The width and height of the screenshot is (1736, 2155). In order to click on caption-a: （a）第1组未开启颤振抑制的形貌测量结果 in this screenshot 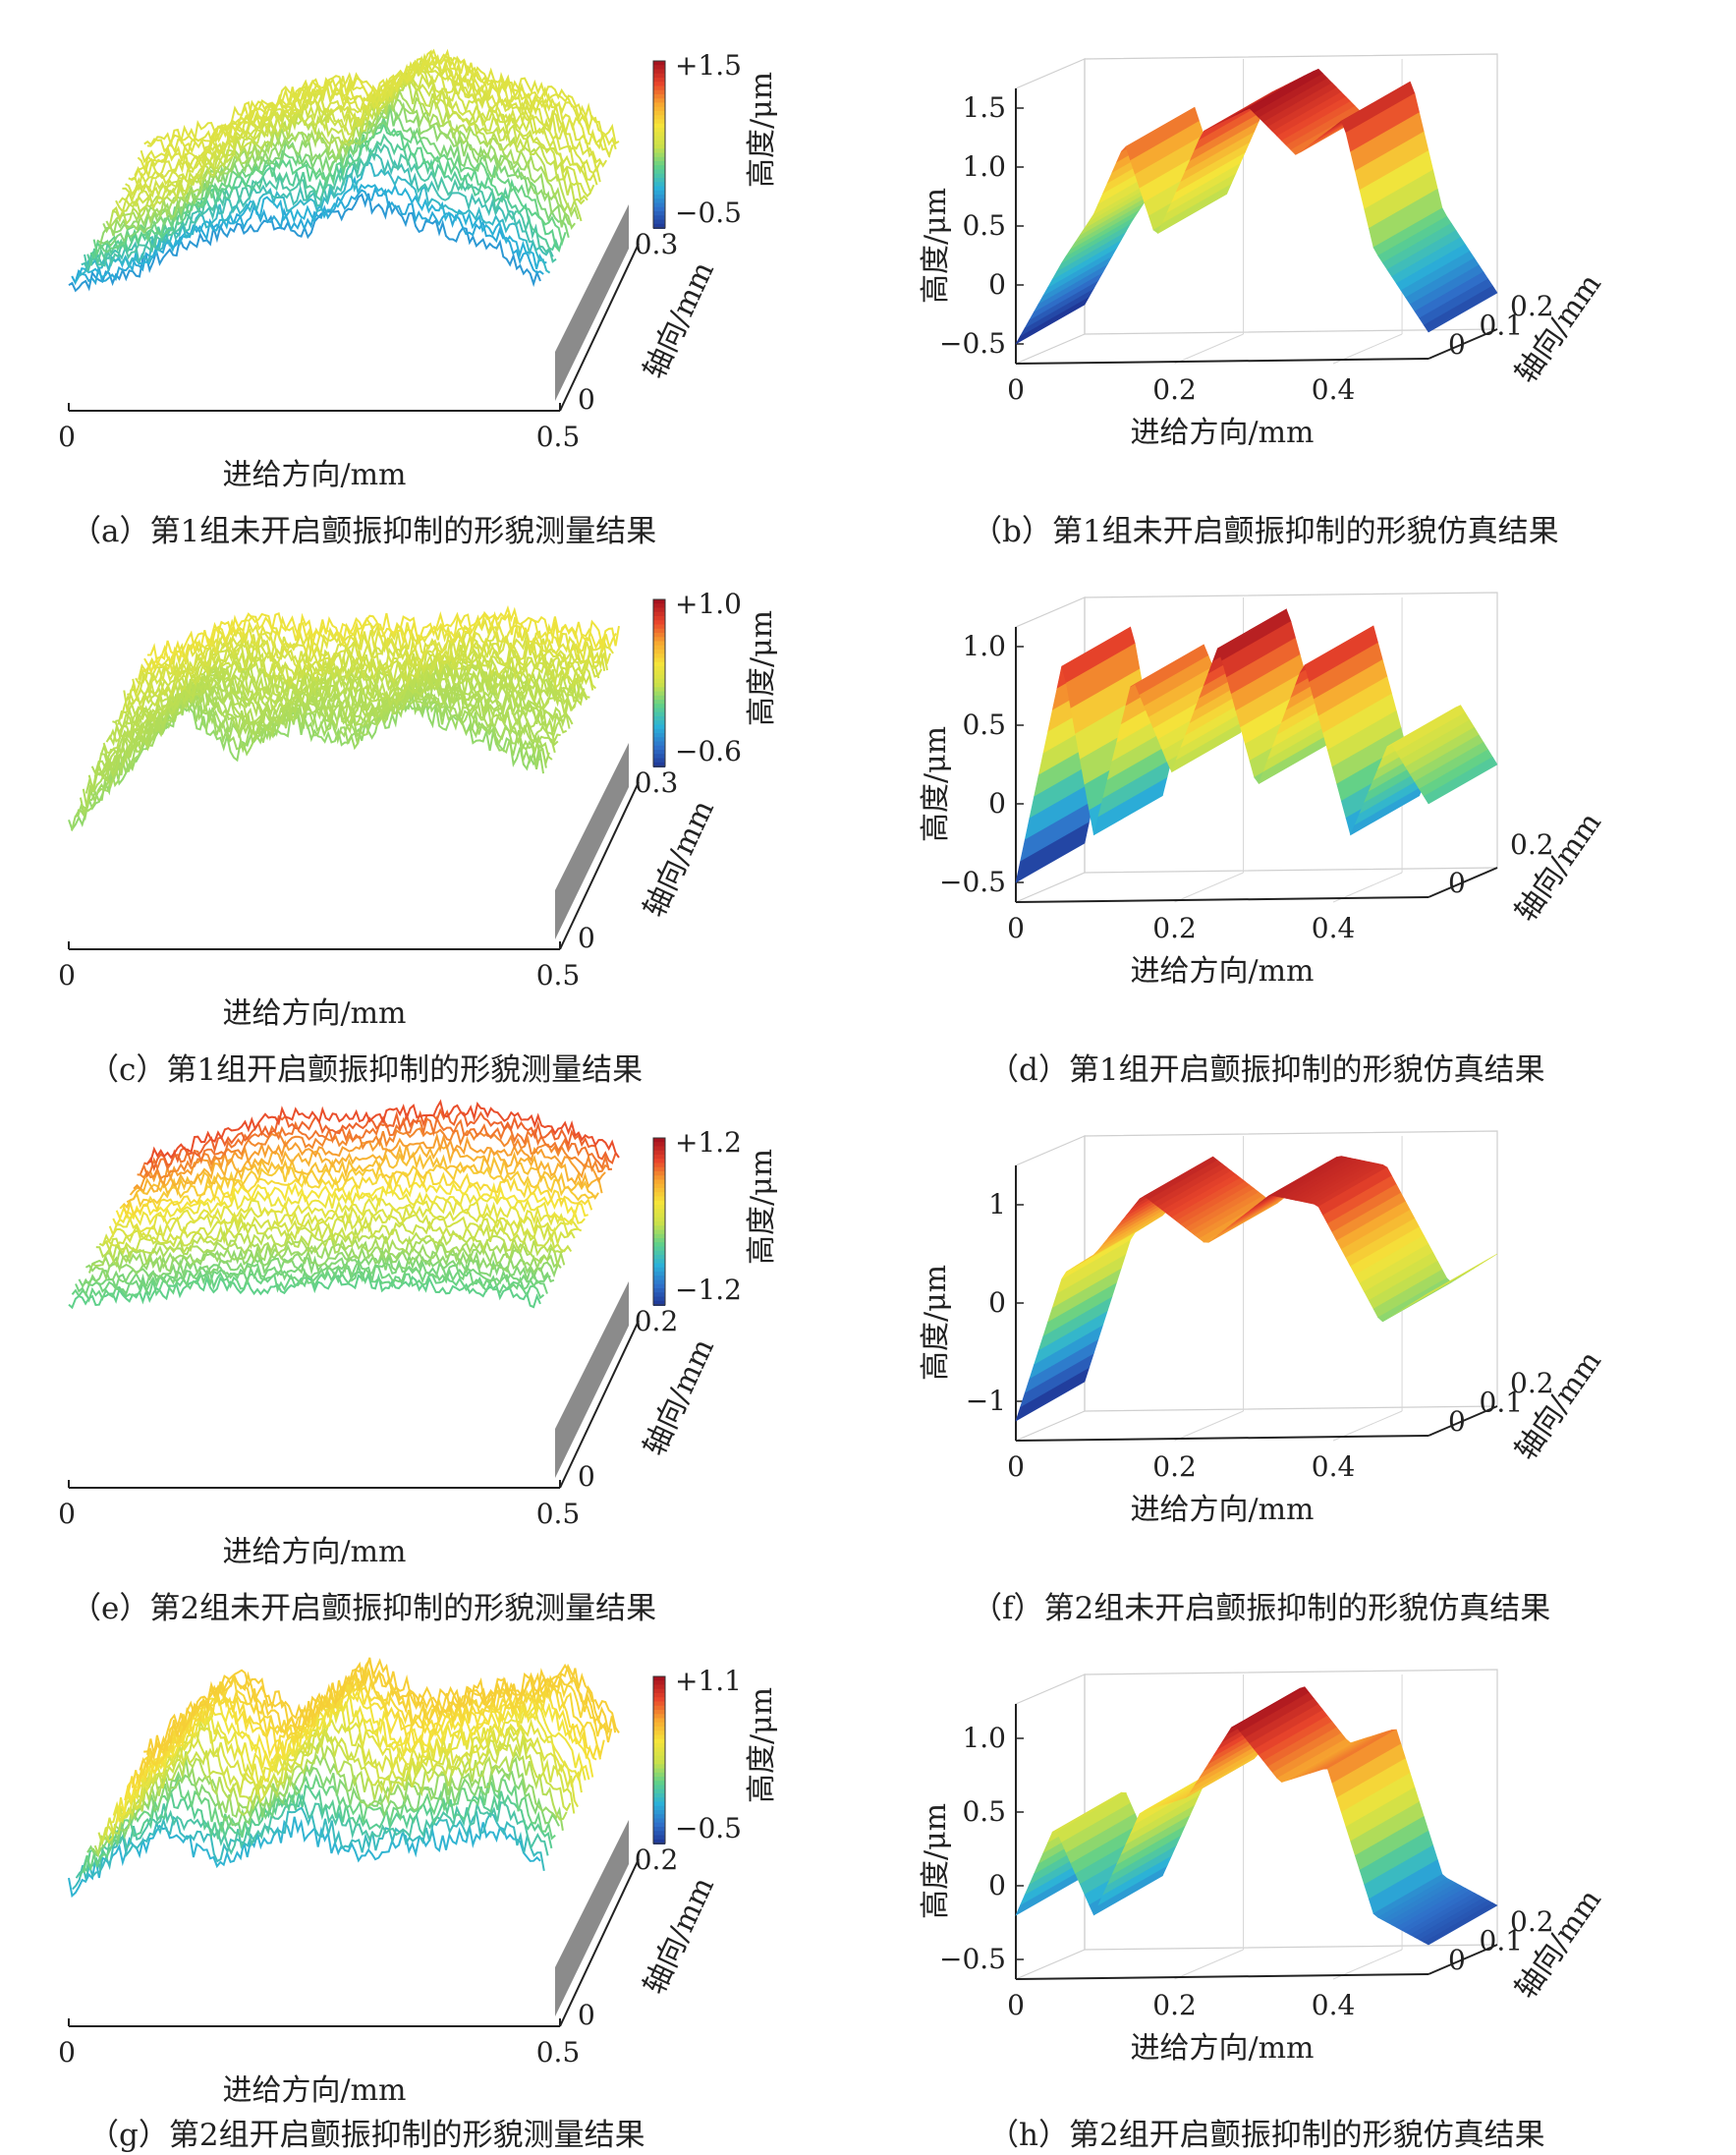, I will do `click(364, 531)`.